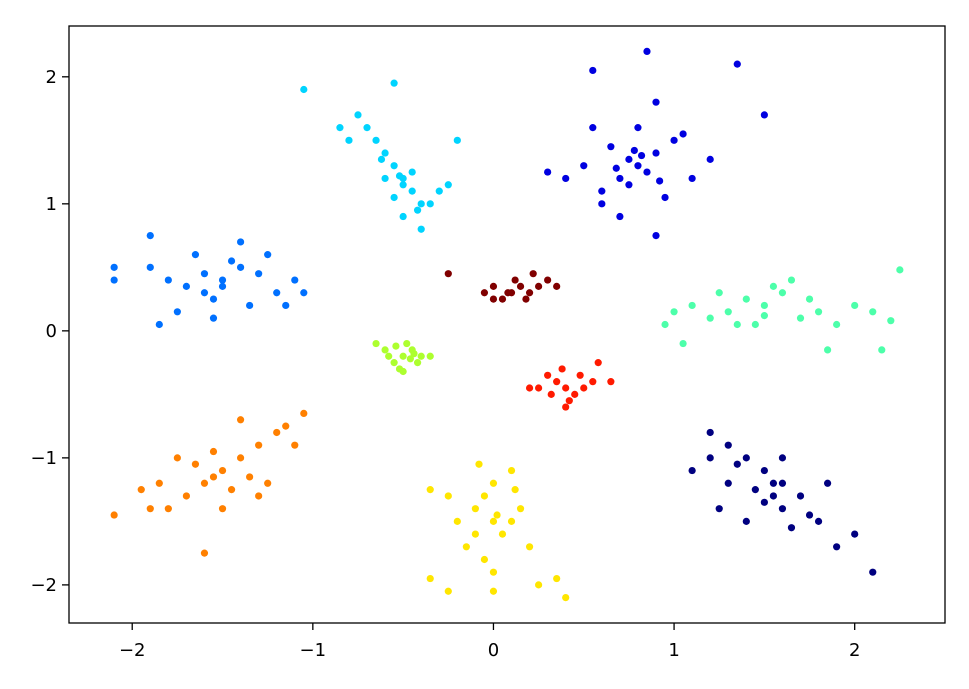 The height and width of the screenshot is (689, 969). What do you see at coordinates (313, 650) in the screenshot?
I see `x-tick-label-1: −1` at bounding box center [313, 650].